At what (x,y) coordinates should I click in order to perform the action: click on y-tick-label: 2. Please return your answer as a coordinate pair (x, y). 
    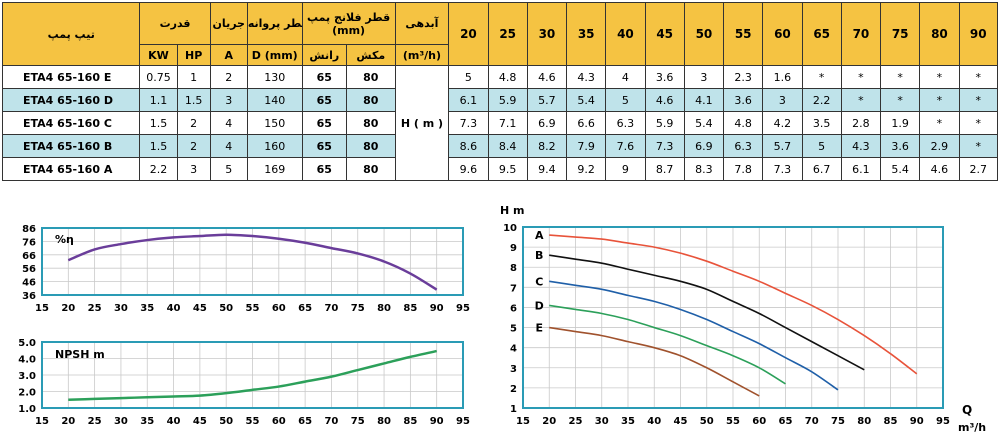
    Looking at the image, I should click on (513, 389).